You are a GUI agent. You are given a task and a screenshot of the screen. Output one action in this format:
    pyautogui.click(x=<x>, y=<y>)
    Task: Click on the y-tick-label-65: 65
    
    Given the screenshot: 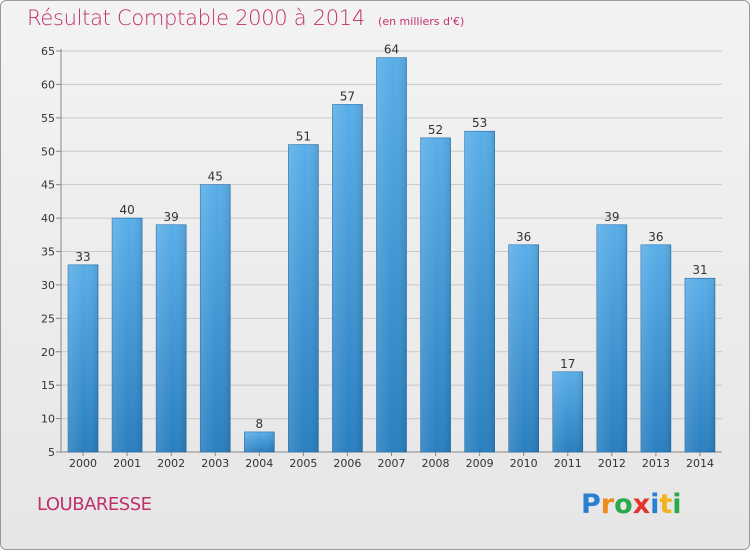 What is the action you would take?
    pyautogui.click(x=48, y=51)
    